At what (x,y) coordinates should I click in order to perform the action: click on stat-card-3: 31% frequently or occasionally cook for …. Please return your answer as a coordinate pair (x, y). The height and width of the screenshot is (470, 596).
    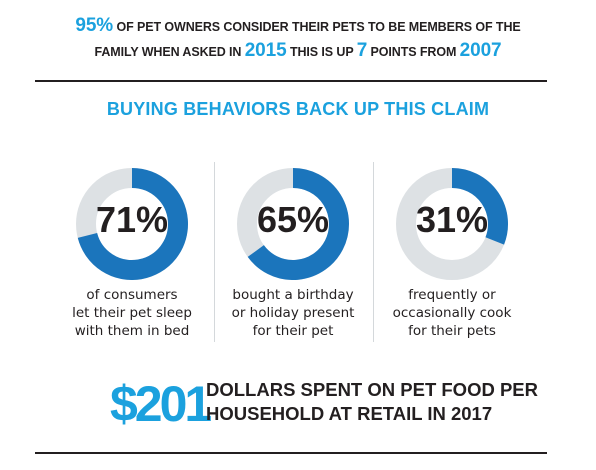
    Looking at the image, I should click on (452, 254).